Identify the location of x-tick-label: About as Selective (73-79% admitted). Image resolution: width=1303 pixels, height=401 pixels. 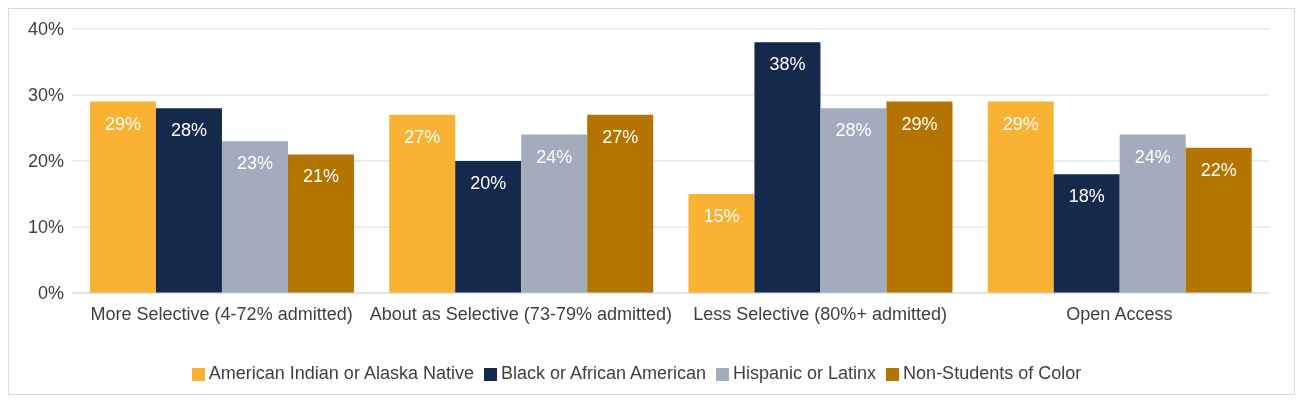
(520, 313).